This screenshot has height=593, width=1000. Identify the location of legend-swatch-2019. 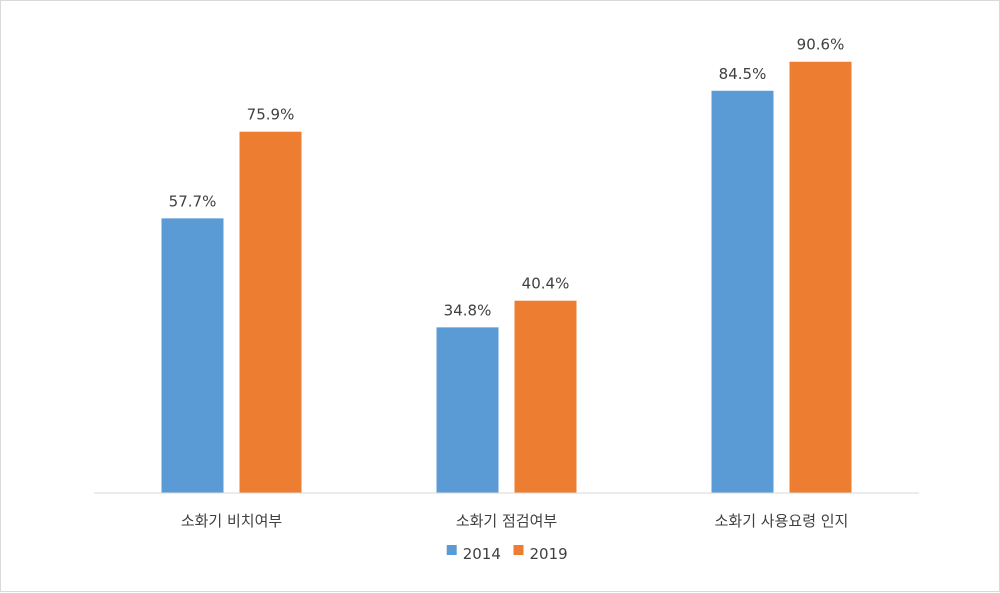
(518, 550).